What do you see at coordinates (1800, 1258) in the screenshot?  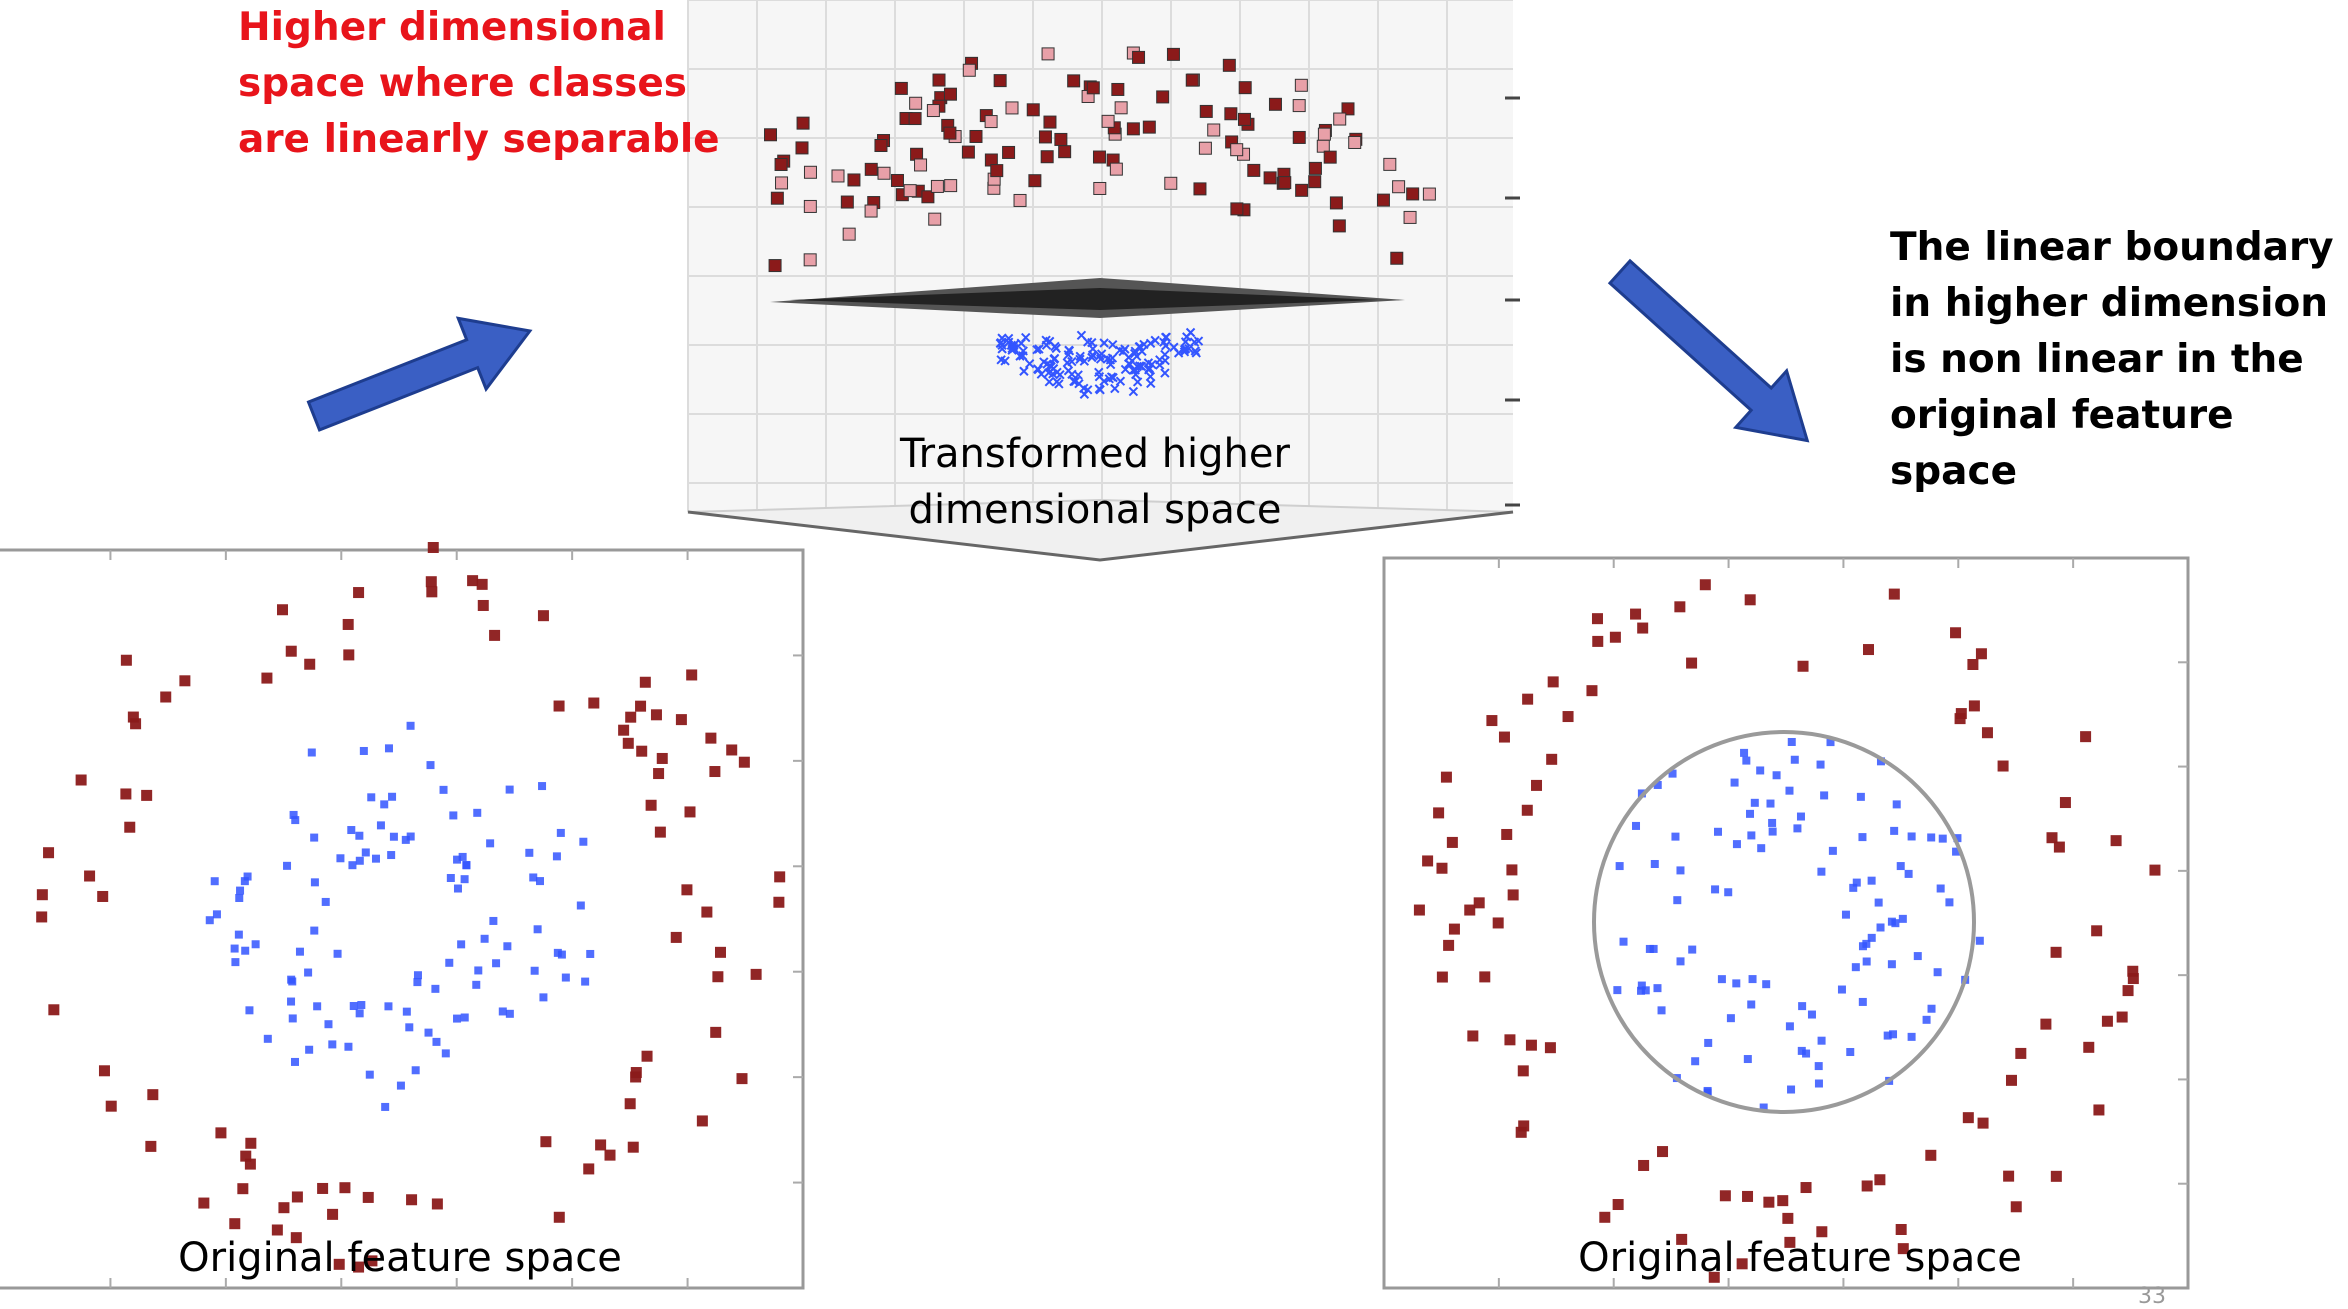 I see `caption-original-right: Original feature space` at bounding box center [1800, 1258].